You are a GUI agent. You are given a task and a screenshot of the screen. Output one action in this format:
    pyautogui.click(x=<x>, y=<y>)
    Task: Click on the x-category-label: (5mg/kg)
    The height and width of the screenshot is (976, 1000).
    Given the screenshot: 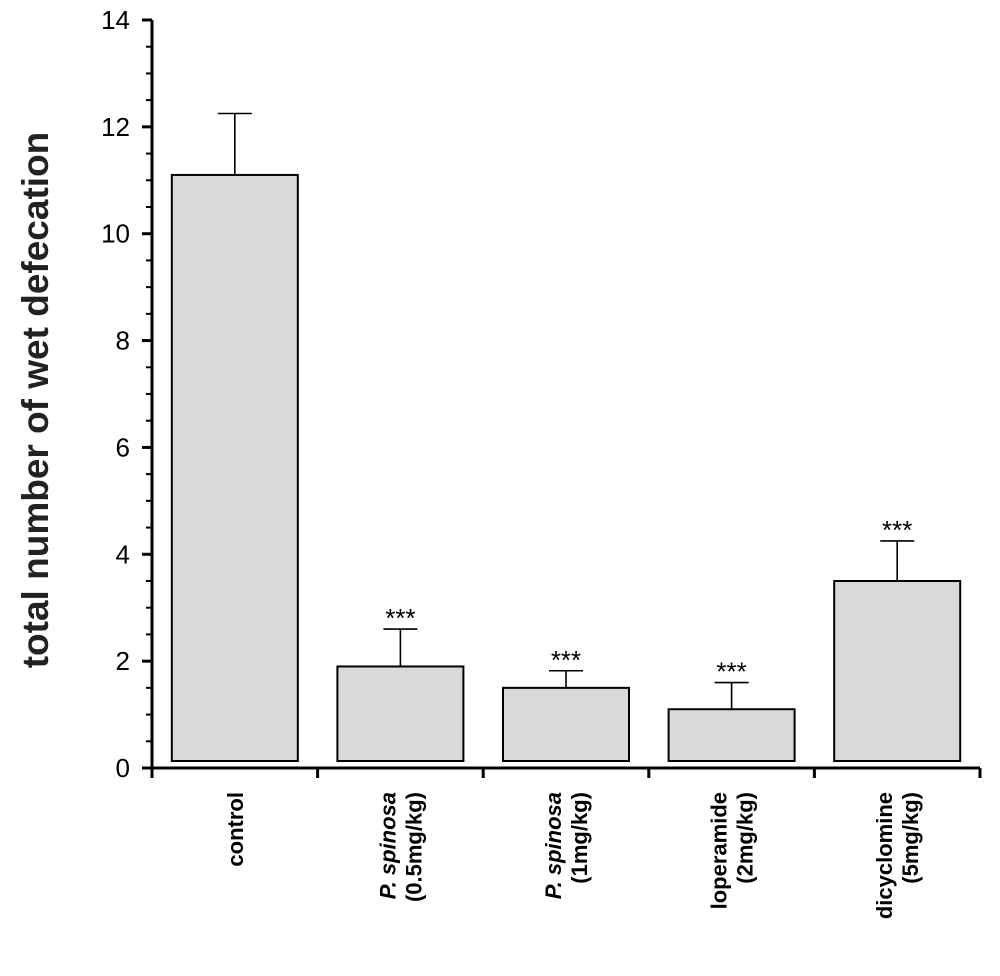 What is the action you would take?
    pyautogui.click(x=910, y=838)
    